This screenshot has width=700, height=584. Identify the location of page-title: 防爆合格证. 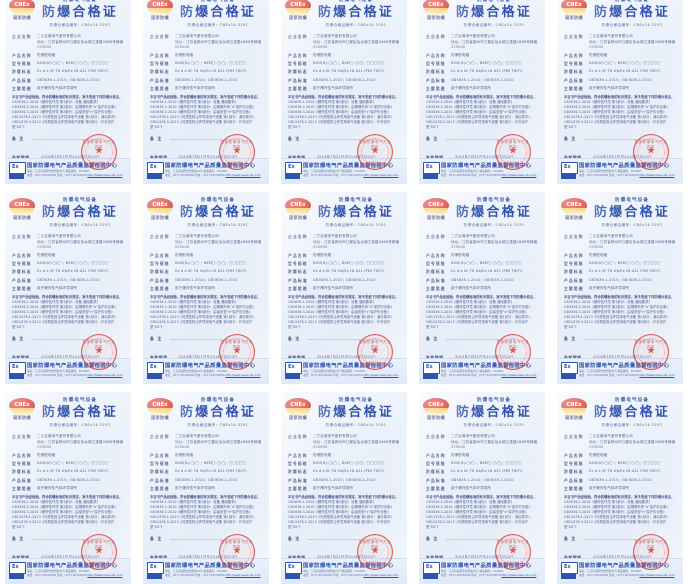
(355, 412).